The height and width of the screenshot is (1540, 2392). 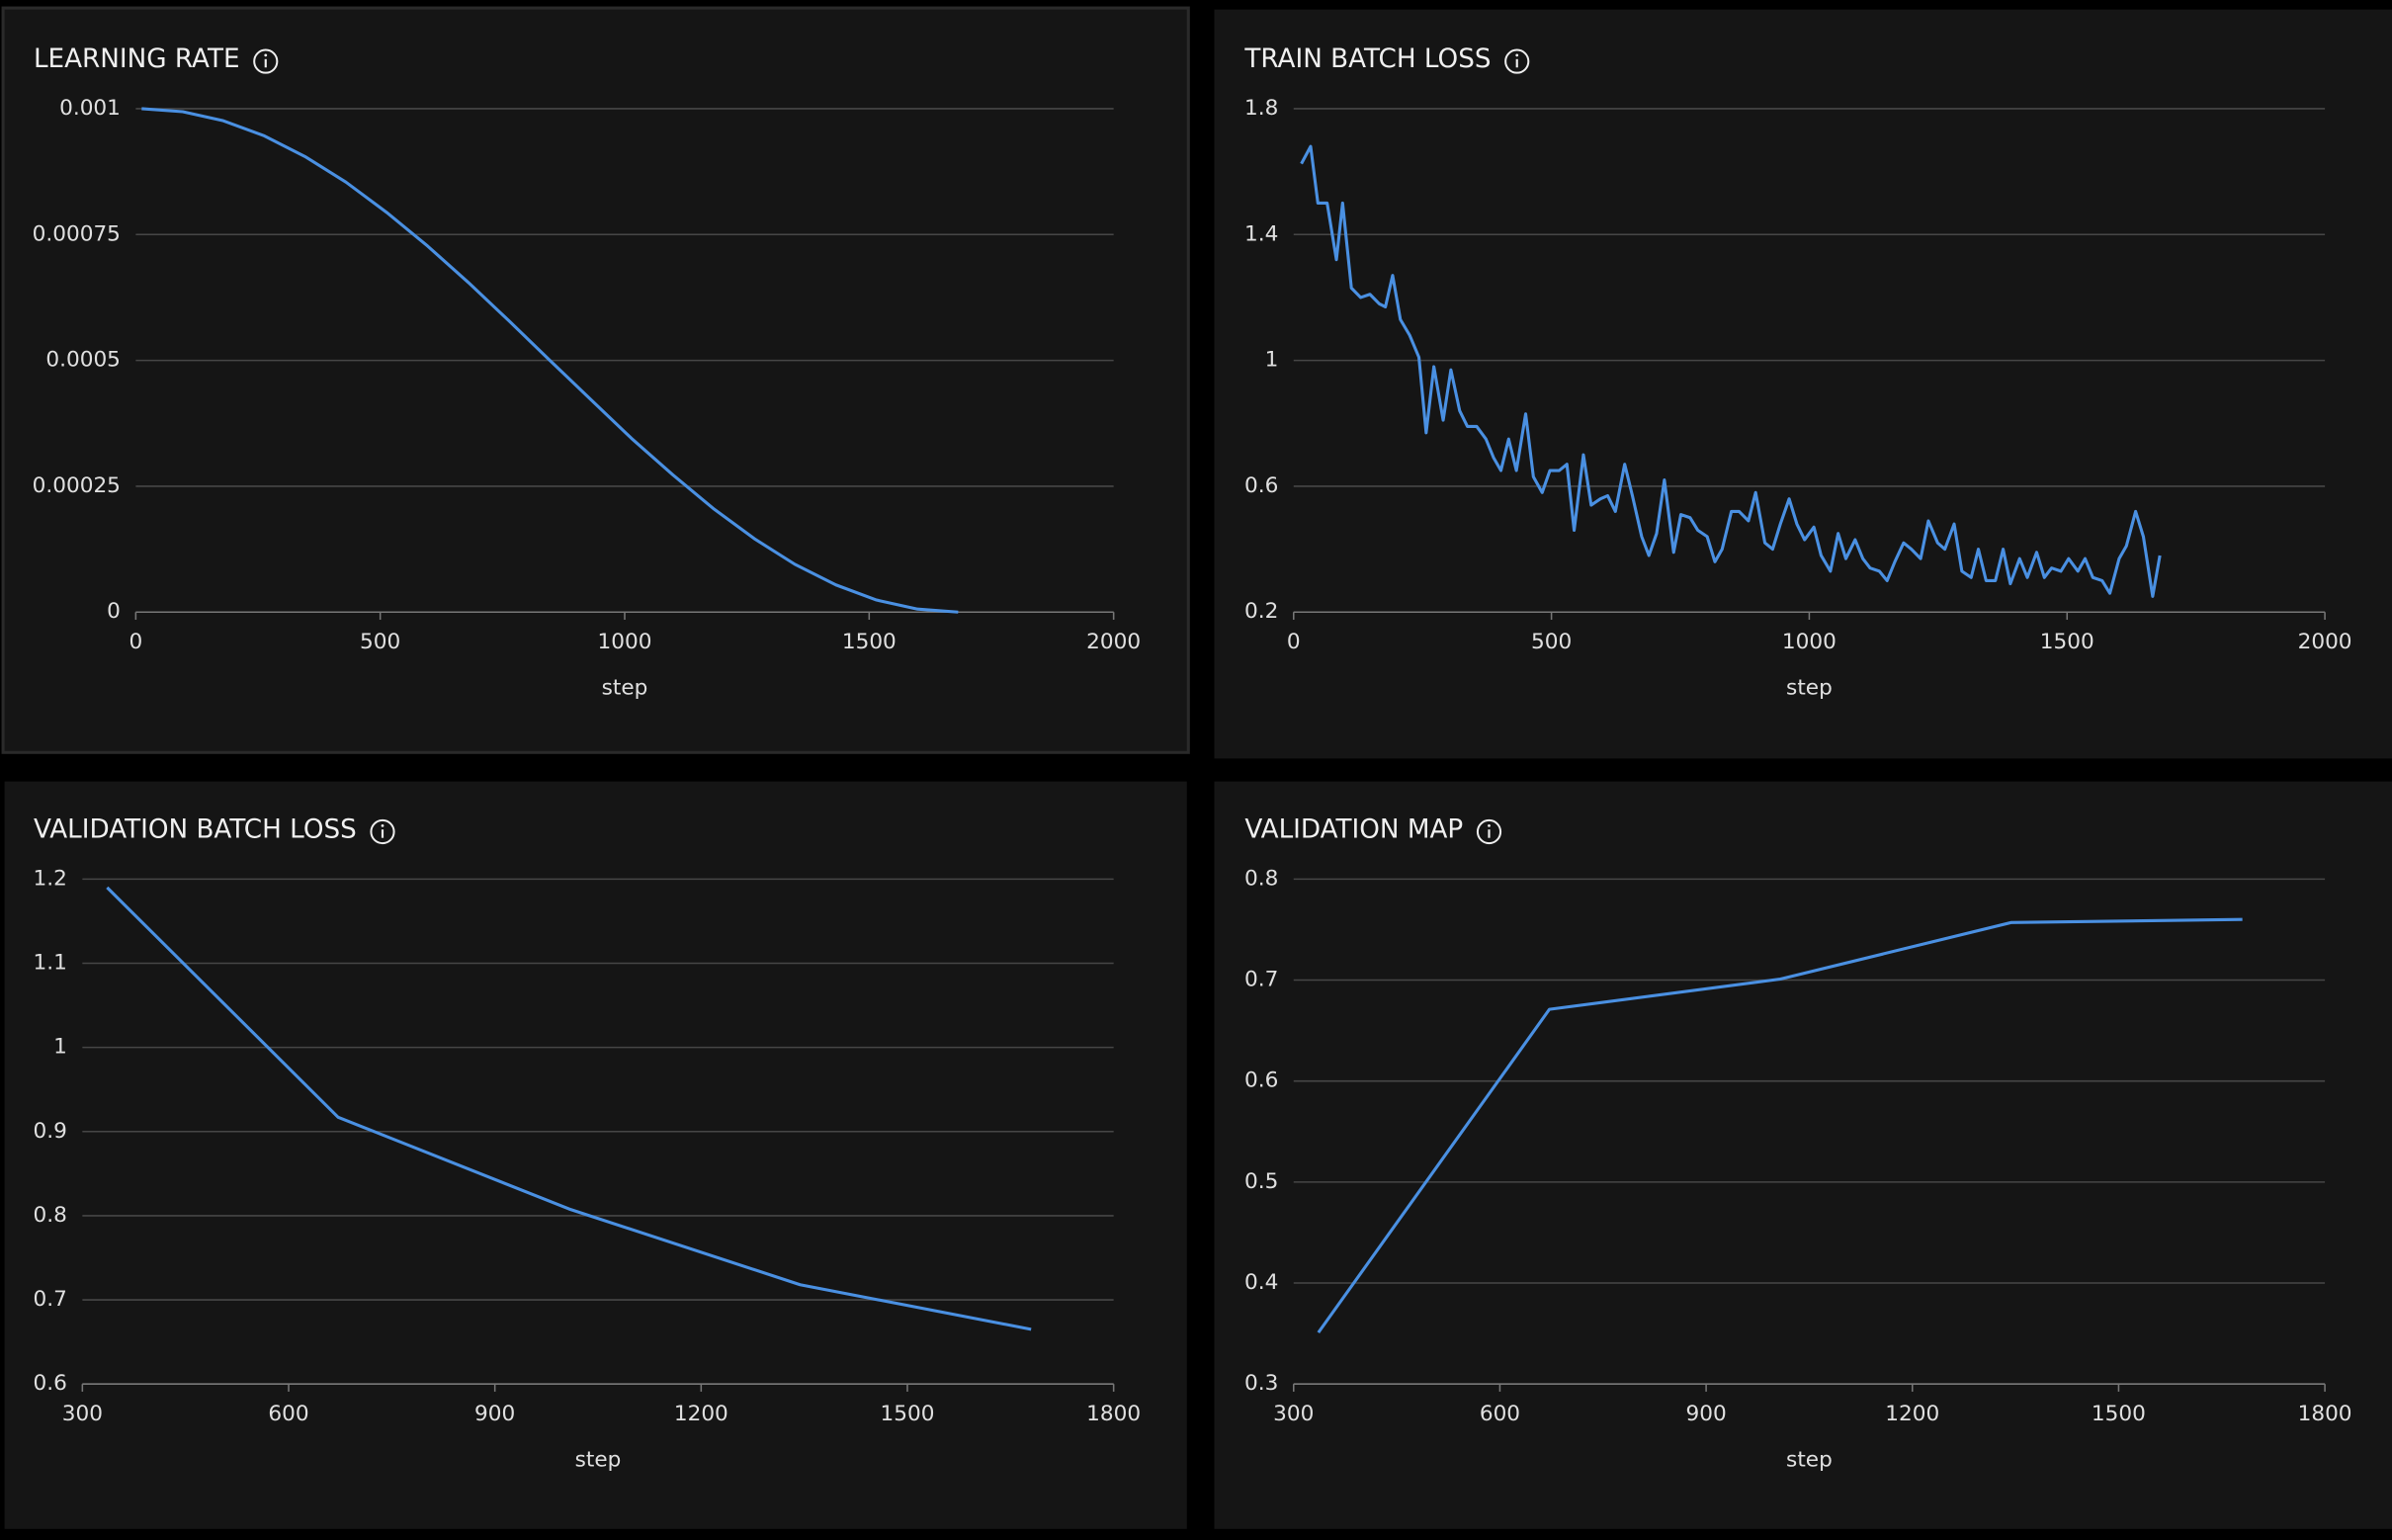 I want to click on chart-title: VALIDATION BATCH LOSS, so click(x=195, y=829).